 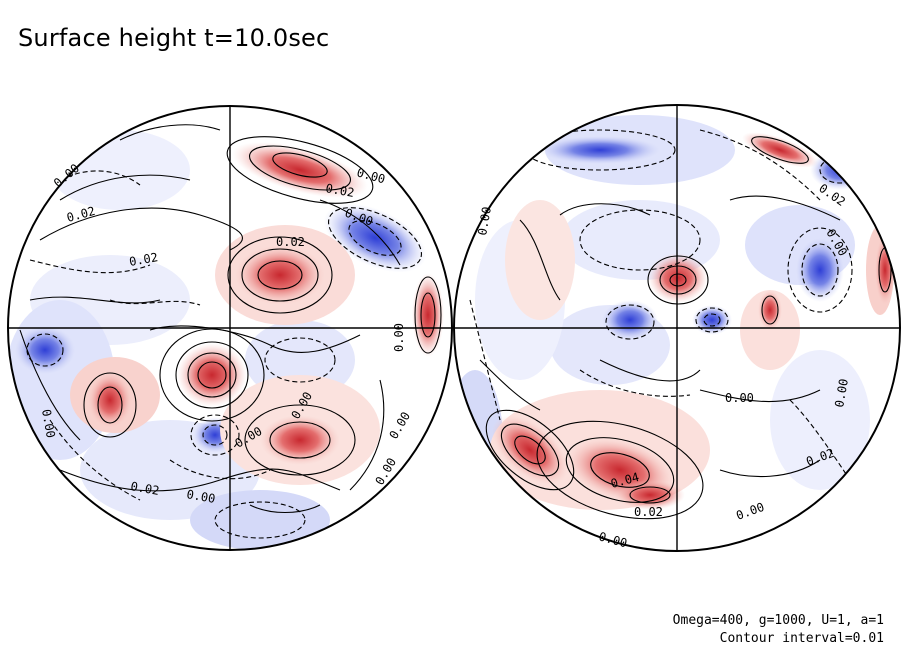 I want to click on figure-title: Surface height t=10.0sec, so click(x=174, y=38).